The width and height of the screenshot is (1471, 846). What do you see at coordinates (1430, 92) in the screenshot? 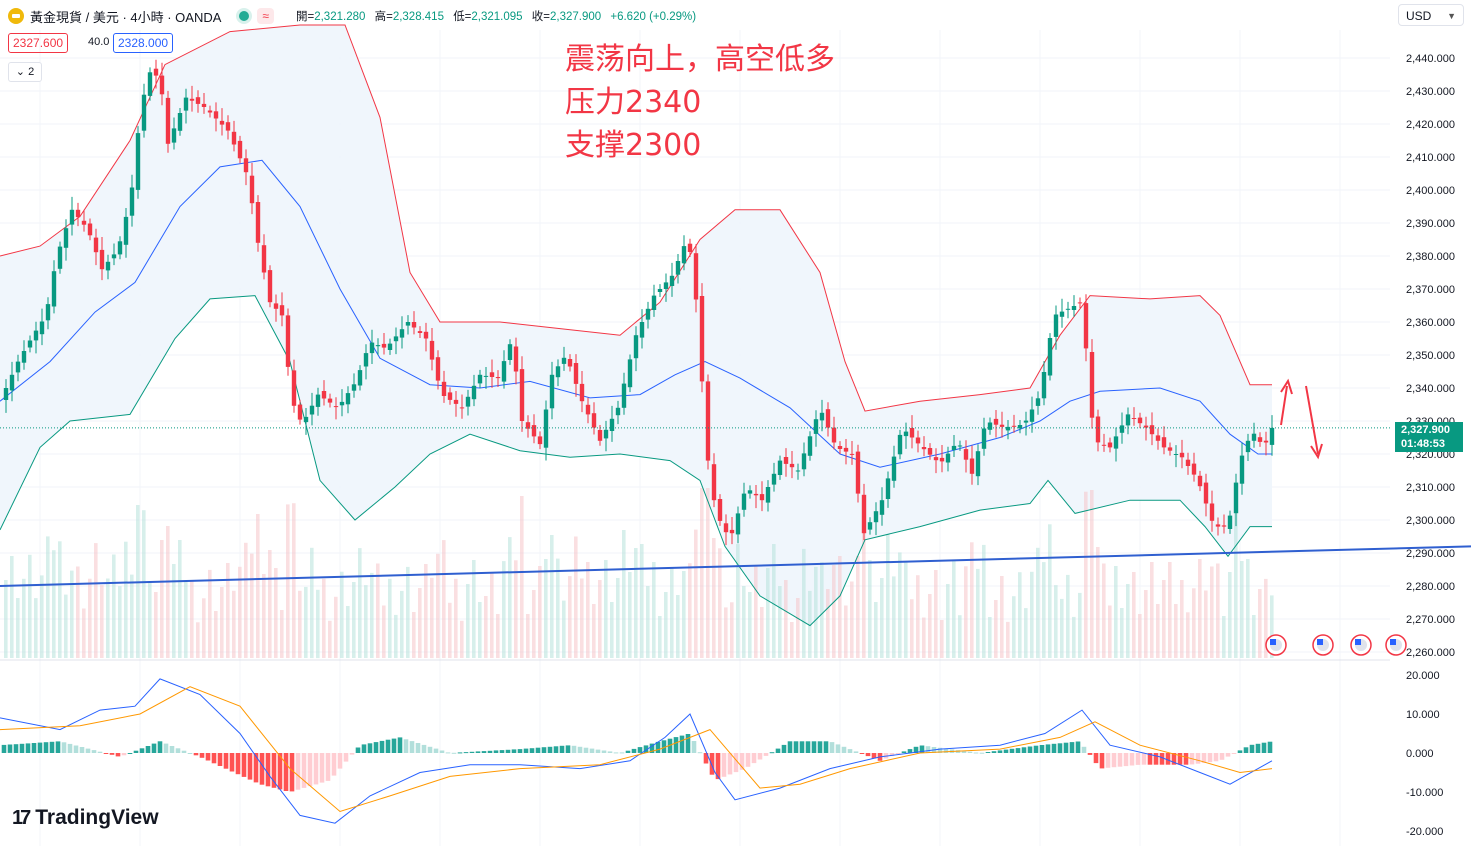
I see `price-axis-tick: 2,430.000` at bounding box center [1430, 92].